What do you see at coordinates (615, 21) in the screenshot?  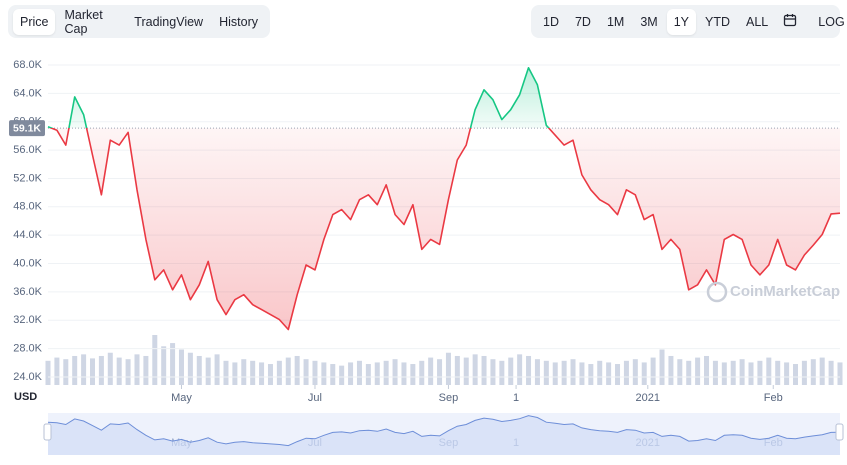 I see `range-button: 1M` at bounding box center [615, 21].